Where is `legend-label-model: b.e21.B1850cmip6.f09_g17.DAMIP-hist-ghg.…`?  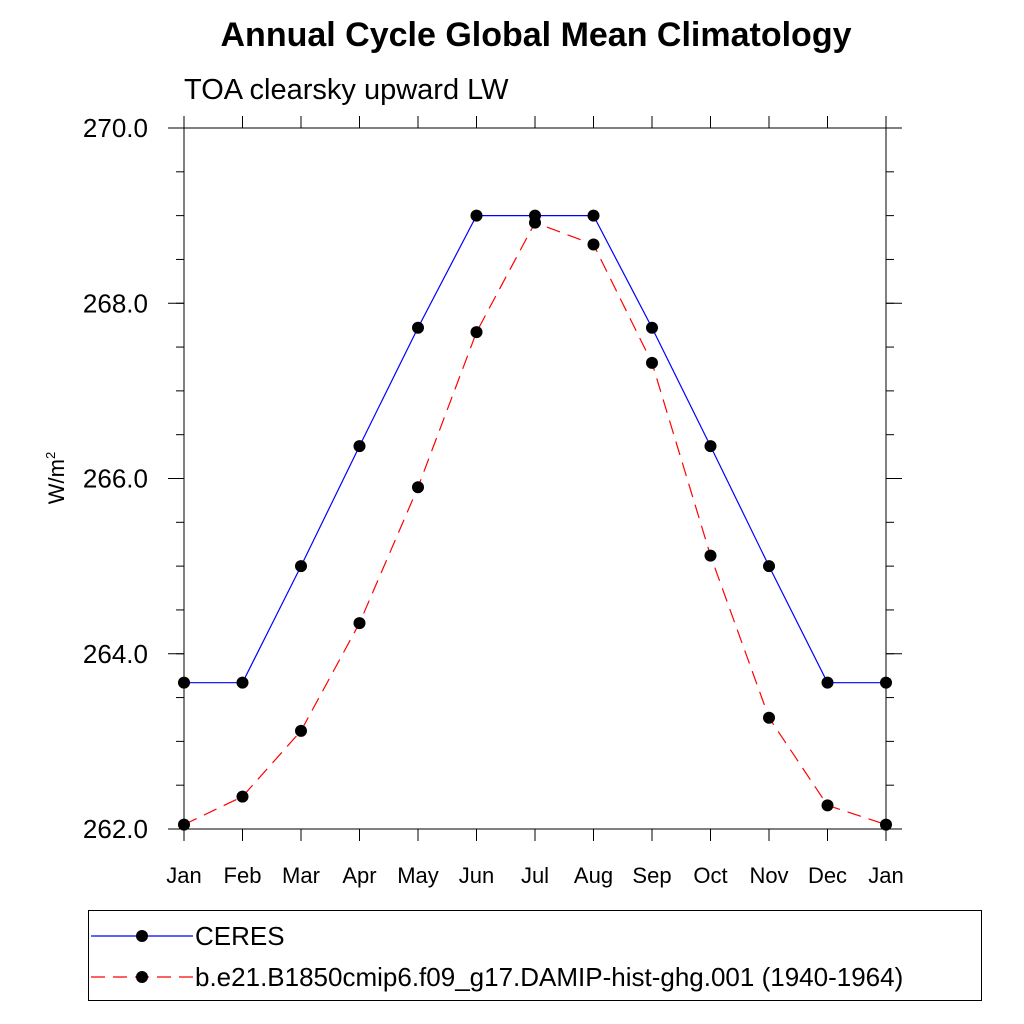 legend-label-model: b.e21.B1850cmip6.f09_g17.DAMIP-hist-ghg.… is located at coordinates (549, 977).